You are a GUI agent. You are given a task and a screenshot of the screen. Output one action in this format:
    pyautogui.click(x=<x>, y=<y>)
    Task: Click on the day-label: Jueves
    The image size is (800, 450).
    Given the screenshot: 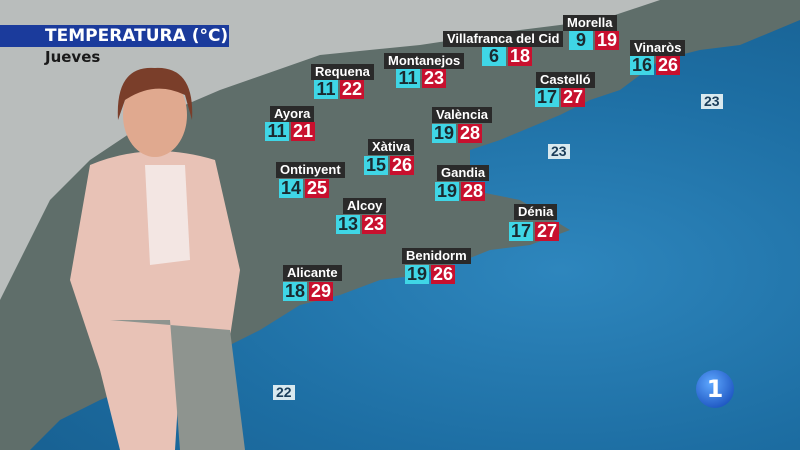 What is the action you would take?
    pyautogui.click(x=73, y=57)
    